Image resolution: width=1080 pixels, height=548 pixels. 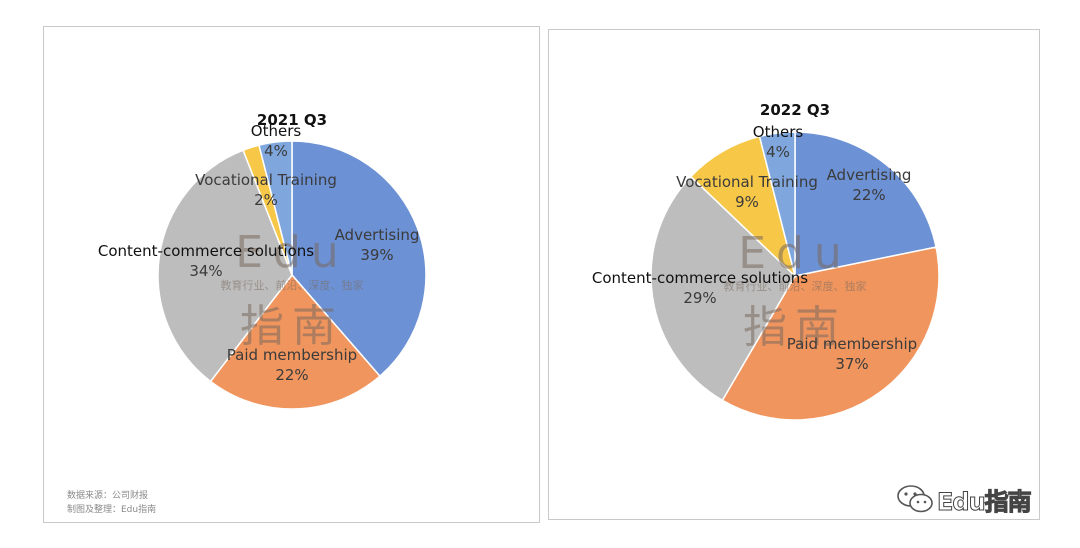 What do you see at coordinates (377, 245) in the screenshot?
I see `data-label-advertising: Advertising 39%` at bounding box center [377, 245].